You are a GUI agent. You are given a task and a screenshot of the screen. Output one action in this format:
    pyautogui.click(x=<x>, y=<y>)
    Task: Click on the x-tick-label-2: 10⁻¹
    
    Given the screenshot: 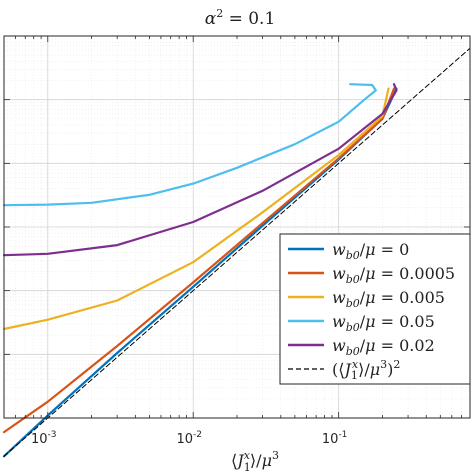 What is the action you would take?
    pyautogui.click(x=335, y=438)
    